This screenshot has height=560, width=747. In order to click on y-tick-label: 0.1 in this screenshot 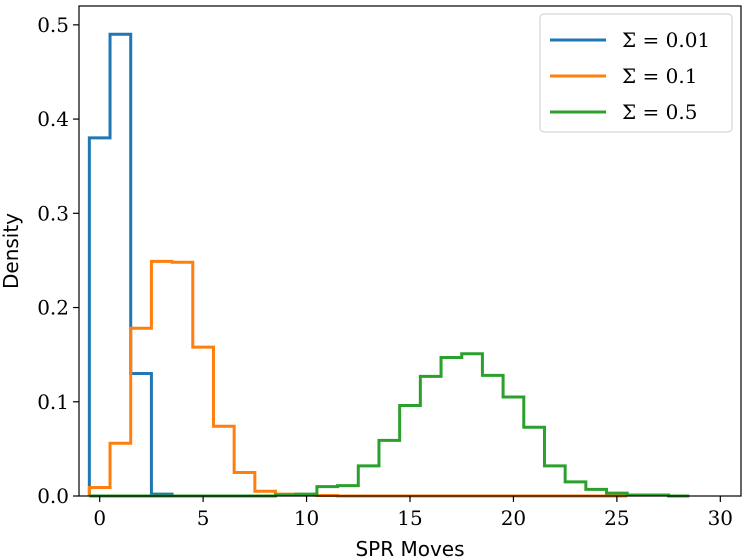, I will do `click(53, 402)`.